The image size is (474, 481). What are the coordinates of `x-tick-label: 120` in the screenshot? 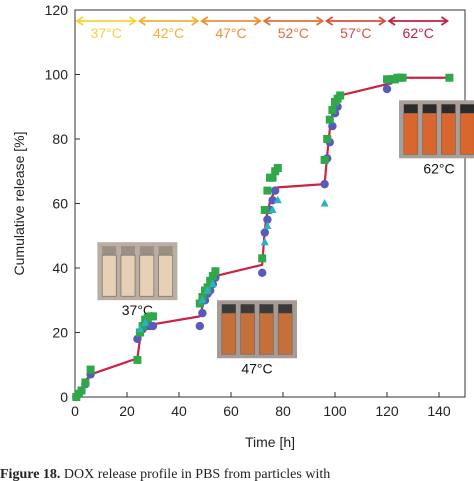 It's located at (387, 411).